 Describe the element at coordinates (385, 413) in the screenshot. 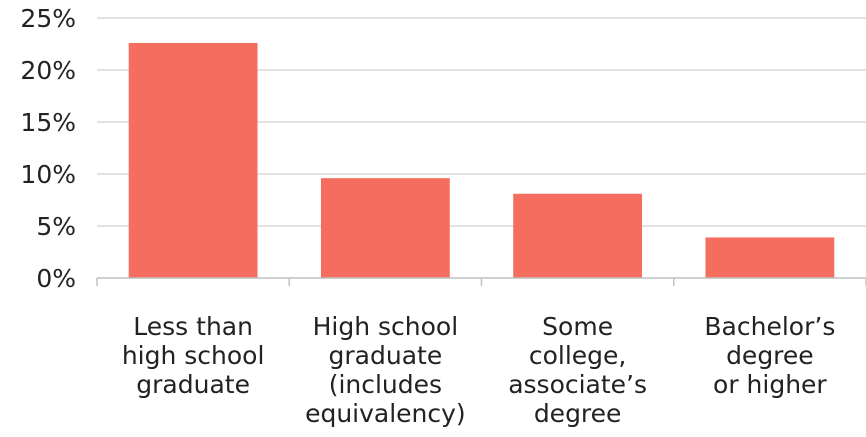

I see `x-tick-label-line: equivalency)` at that location.